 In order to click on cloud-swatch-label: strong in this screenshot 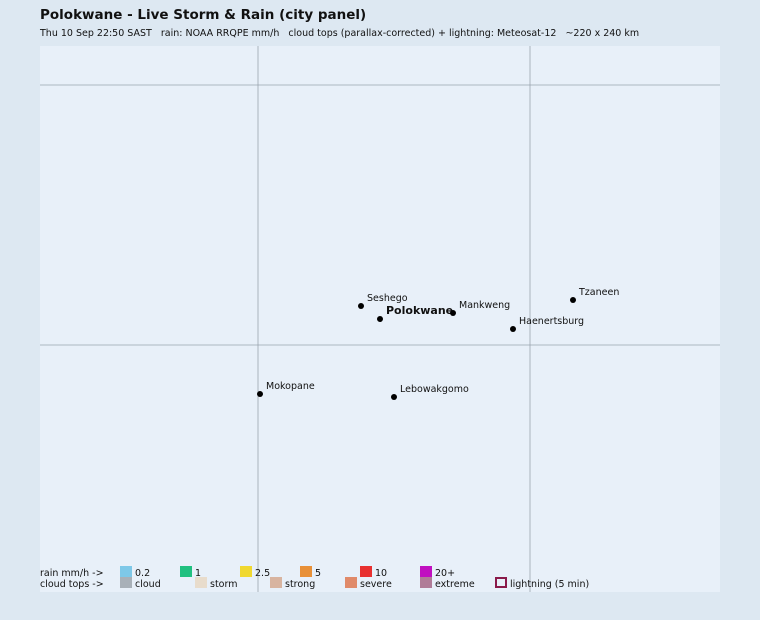, I will do `click(300, 584)`.